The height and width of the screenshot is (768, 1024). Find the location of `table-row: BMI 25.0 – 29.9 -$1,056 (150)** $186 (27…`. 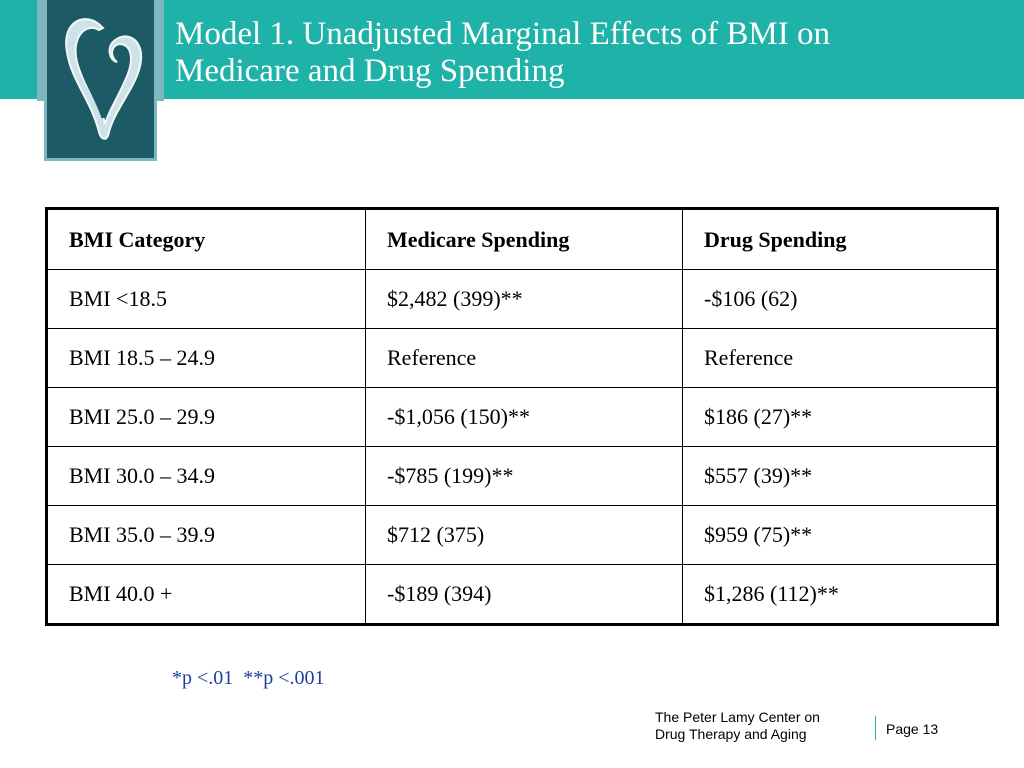

table-row: BMI 25.0 – 29.9 -$1,056 (150)** $186 (27… is located at coordinates (522, 417).